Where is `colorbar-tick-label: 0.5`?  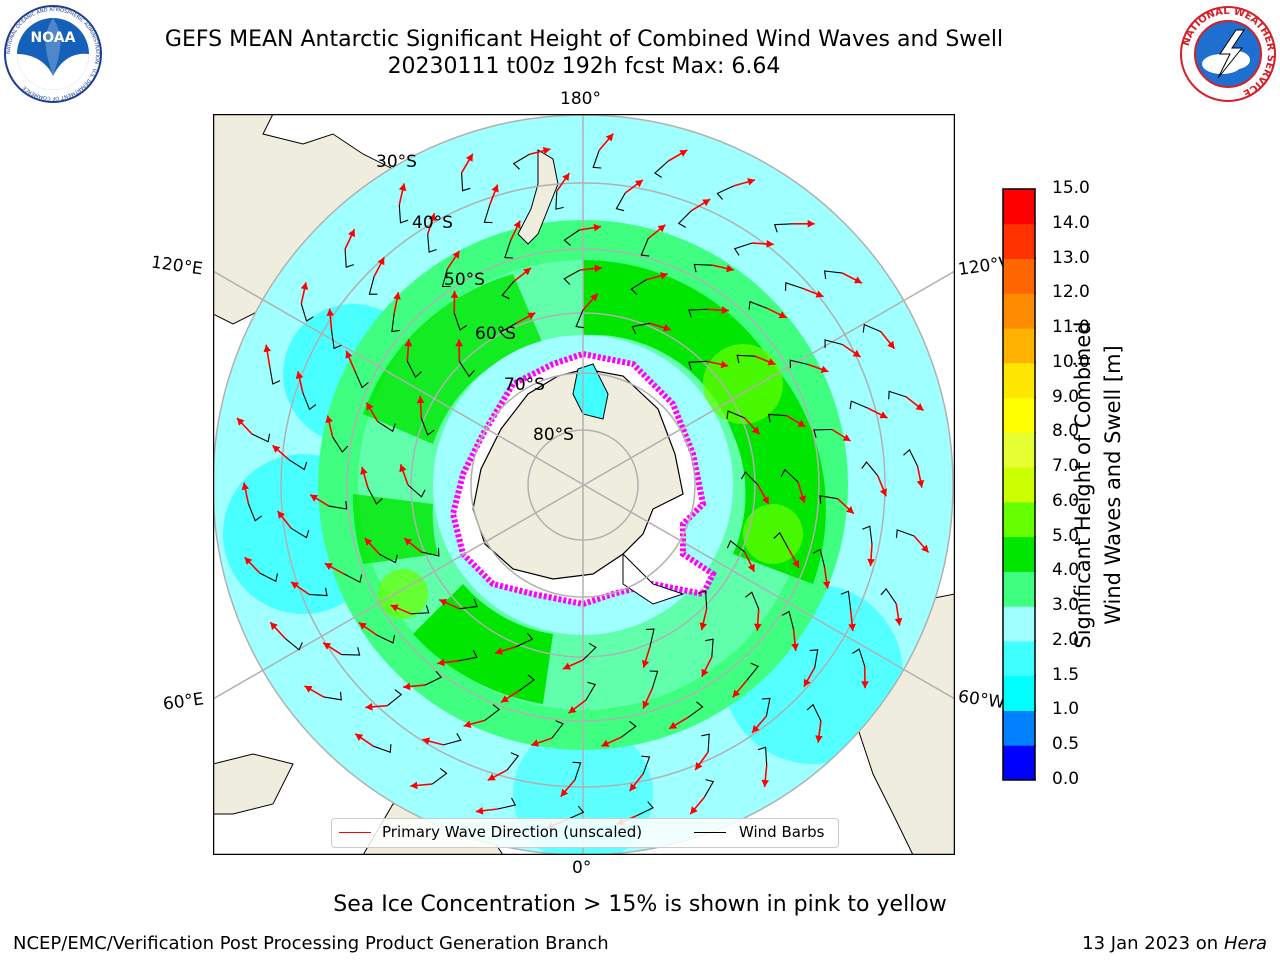 colorbar-tick-label: 0.5 is located at coordinates (1066, 744).